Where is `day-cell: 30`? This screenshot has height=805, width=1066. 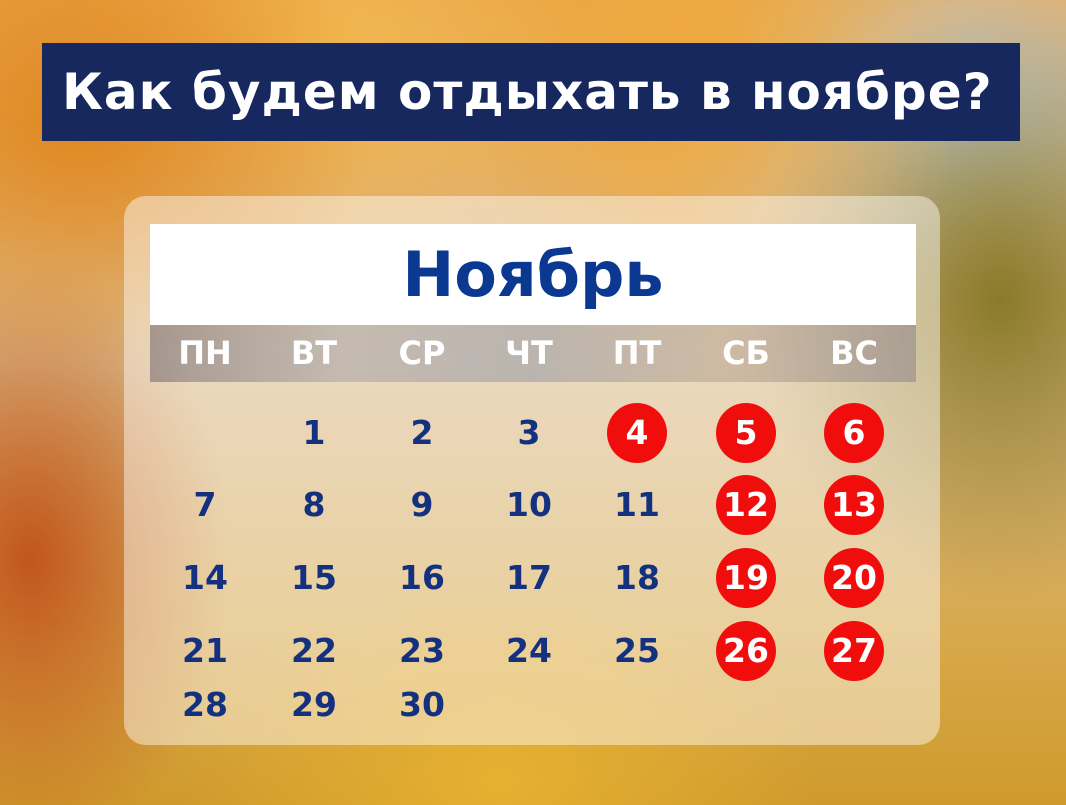 day-cell: 30 is located at coordinates (422, 704).